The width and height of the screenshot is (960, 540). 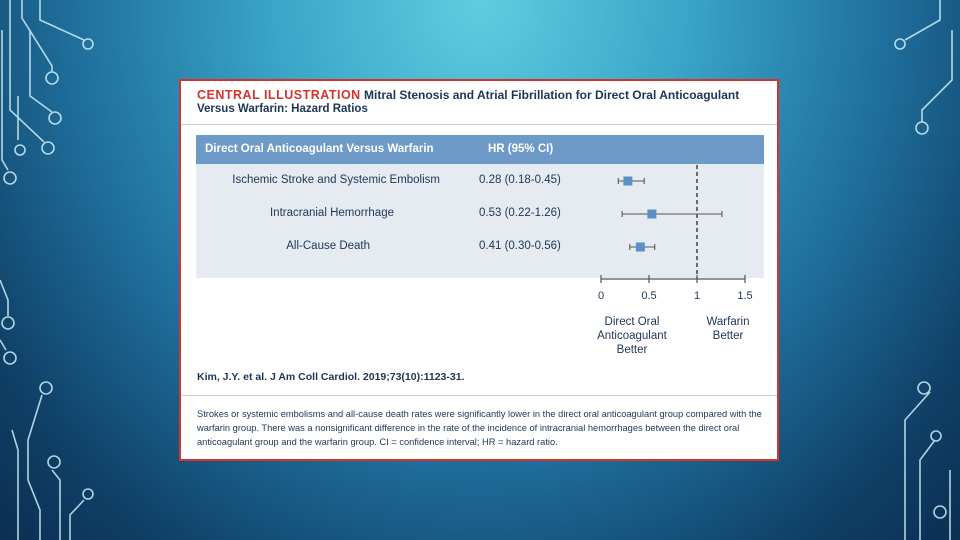 What do you see at coordinates (282, 109) in the screenshot?
I see `figure-title-part2: Versus Warfarin: Hazard Ratios` at bounding box center [282, 109].